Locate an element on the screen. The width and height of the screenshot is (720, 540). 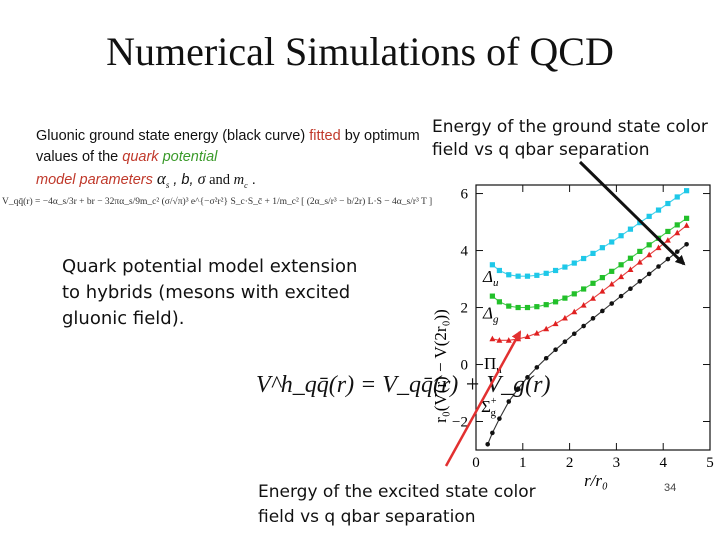
y-tick-label: 4 is located at coordinates (465, 252).